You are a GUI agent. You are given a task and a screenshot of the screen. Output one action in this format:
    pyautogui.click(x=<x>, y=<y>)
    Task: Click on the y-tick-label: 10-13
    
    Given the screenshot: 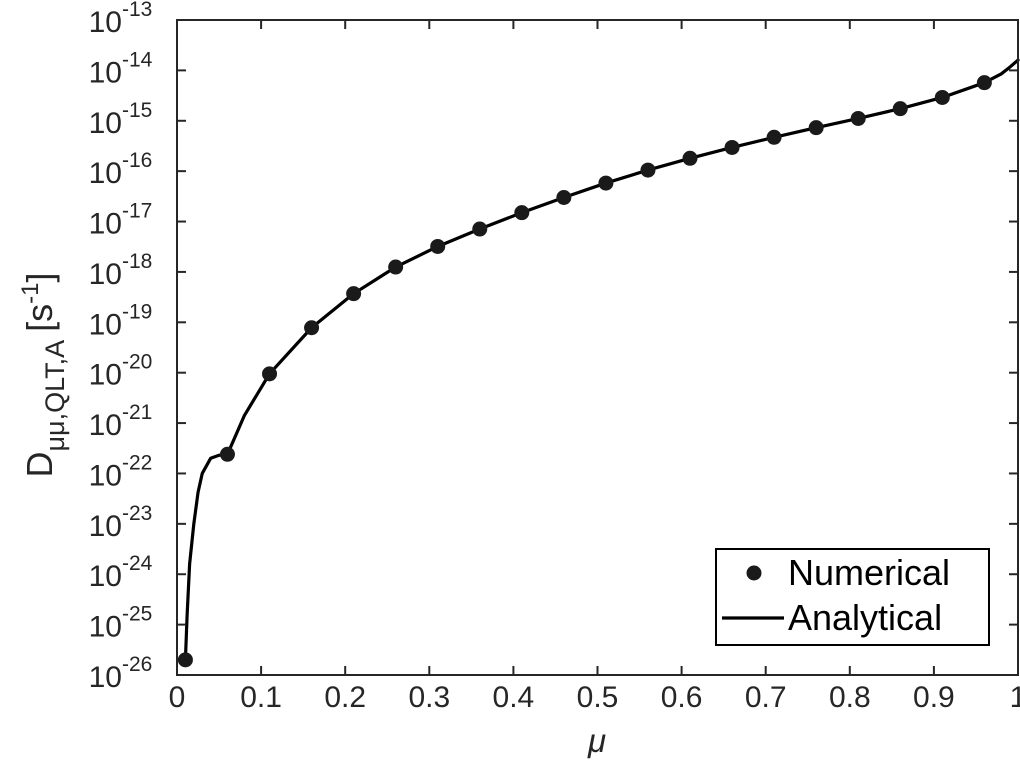 What is the action you would take?
    pyautogui.click(x=121, y=19)
    